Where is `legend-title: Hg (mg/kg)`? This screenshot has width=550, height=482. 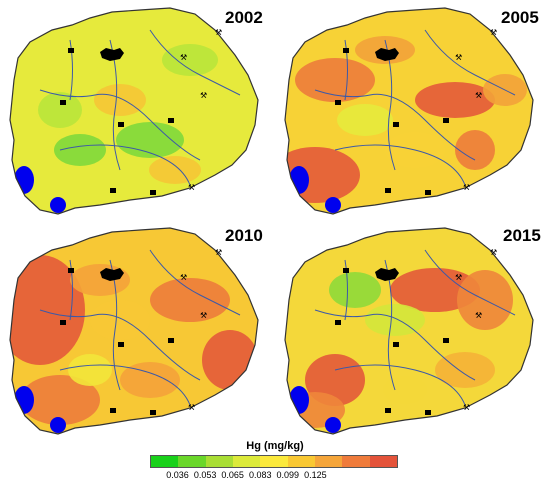
legend-title: Hg (mg/kg) is located at coordinates (275, 446).